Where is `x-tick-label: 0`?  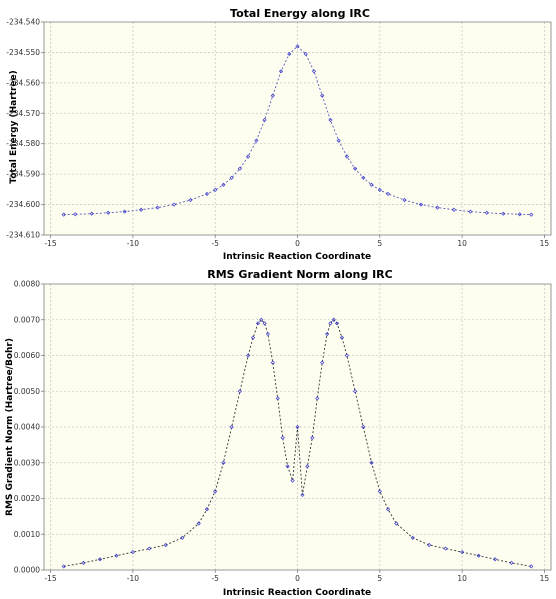
x-tick-label: 0 is located at coordinates (297, 578).